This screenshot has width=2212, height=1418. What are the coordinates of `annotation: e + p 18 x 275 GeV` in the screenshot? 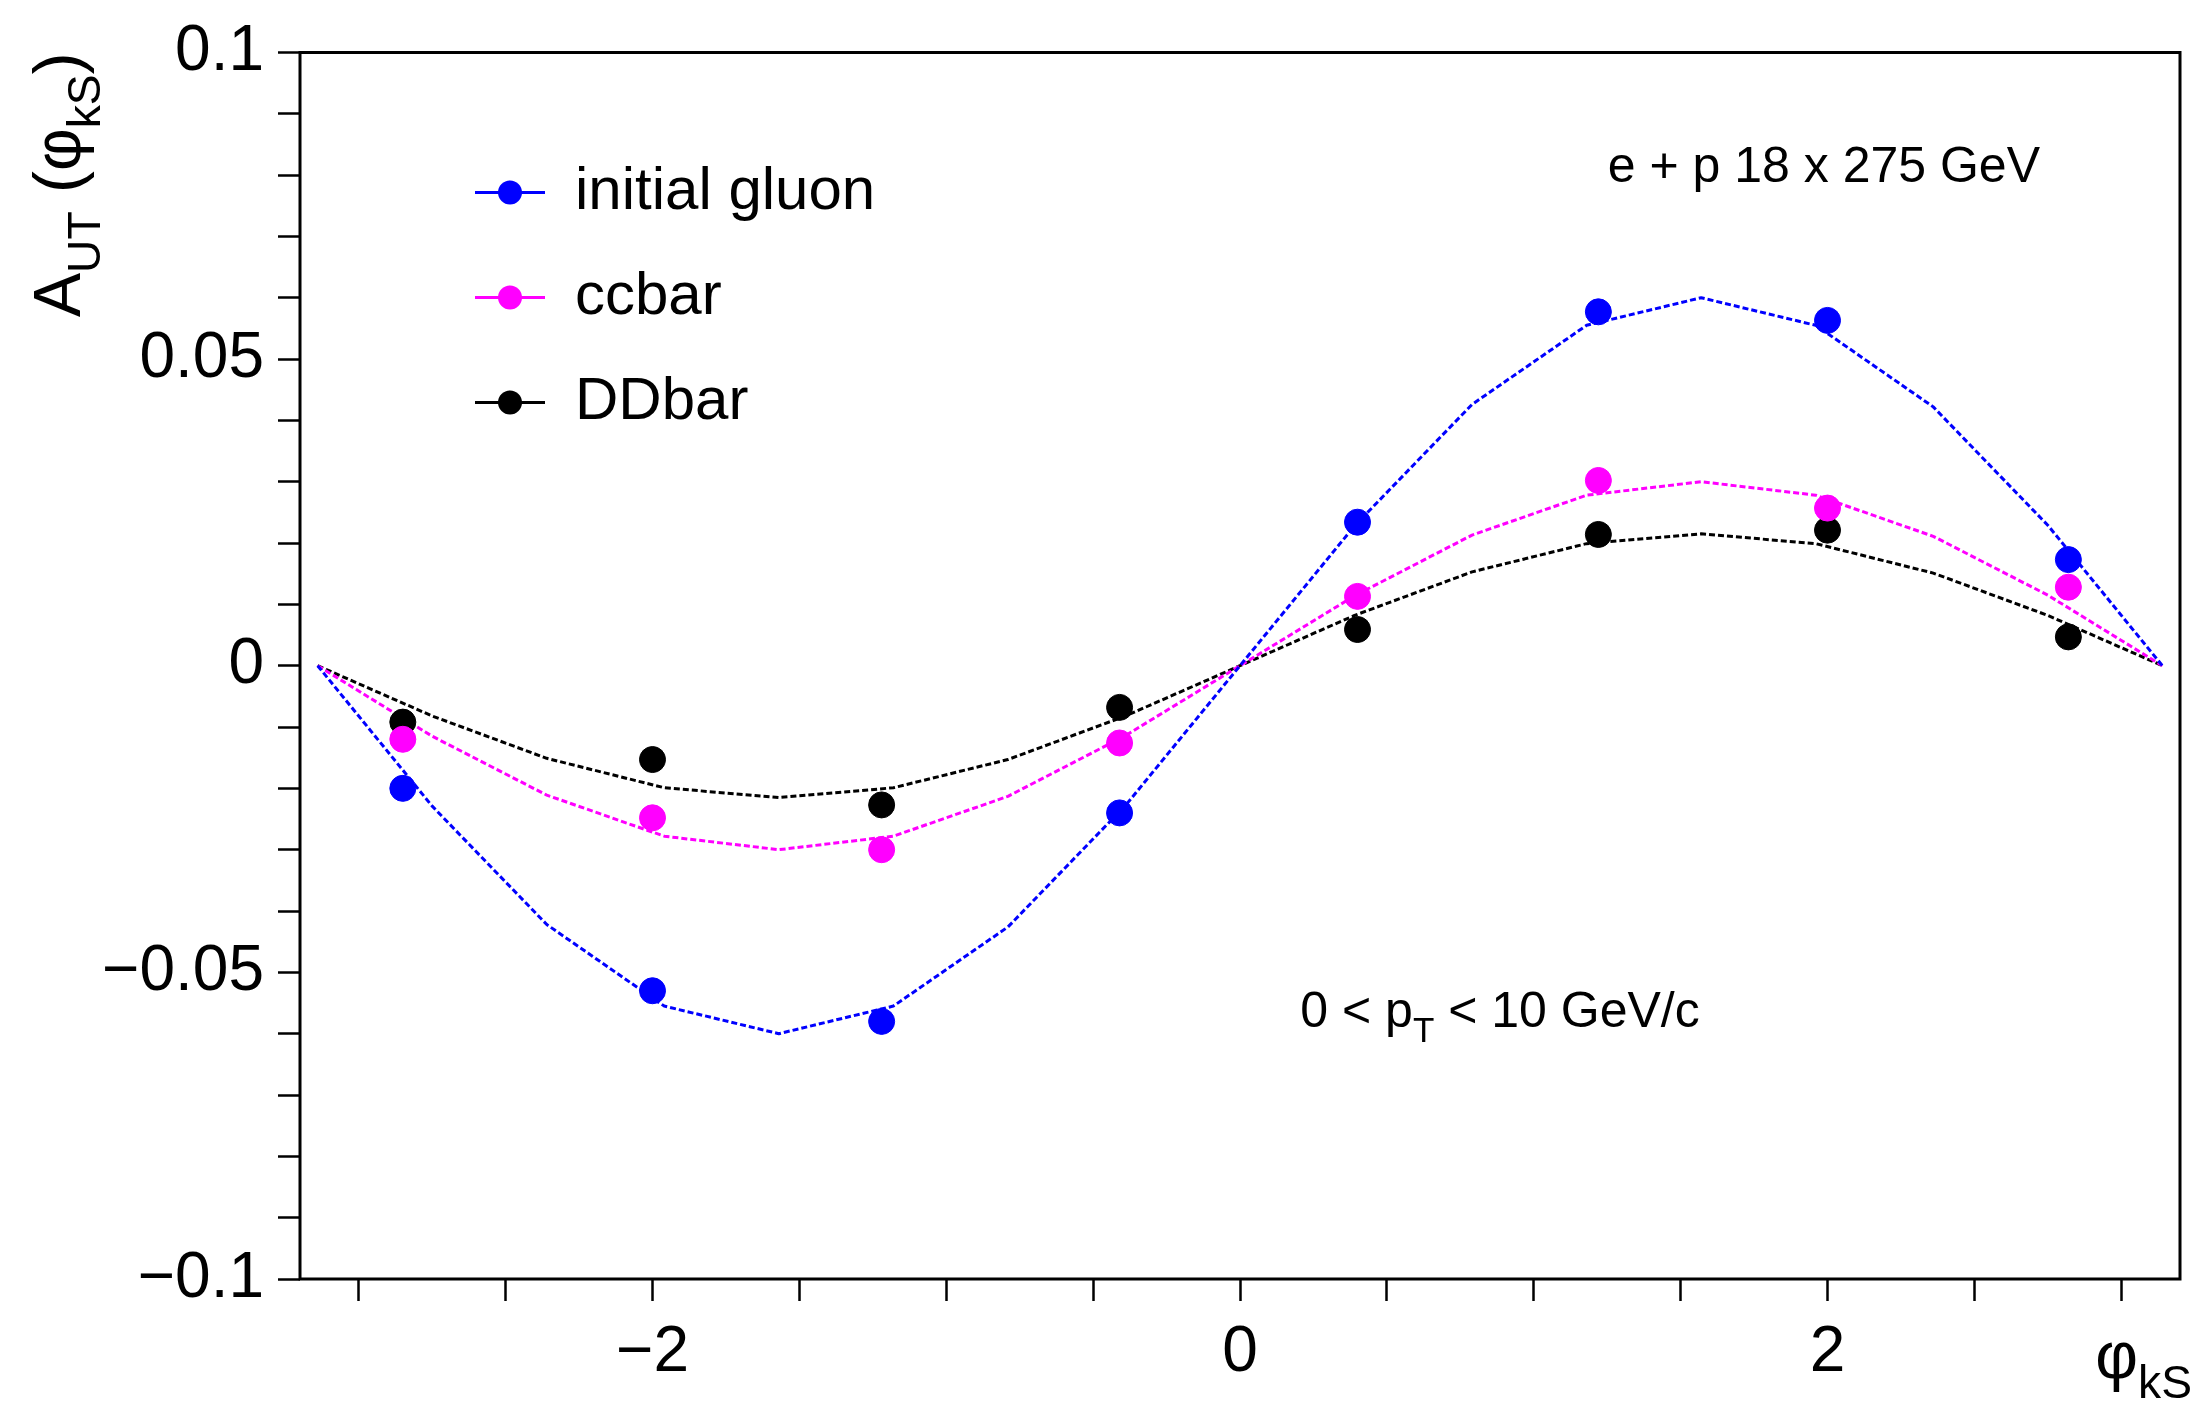 It's located at (1824, 165).